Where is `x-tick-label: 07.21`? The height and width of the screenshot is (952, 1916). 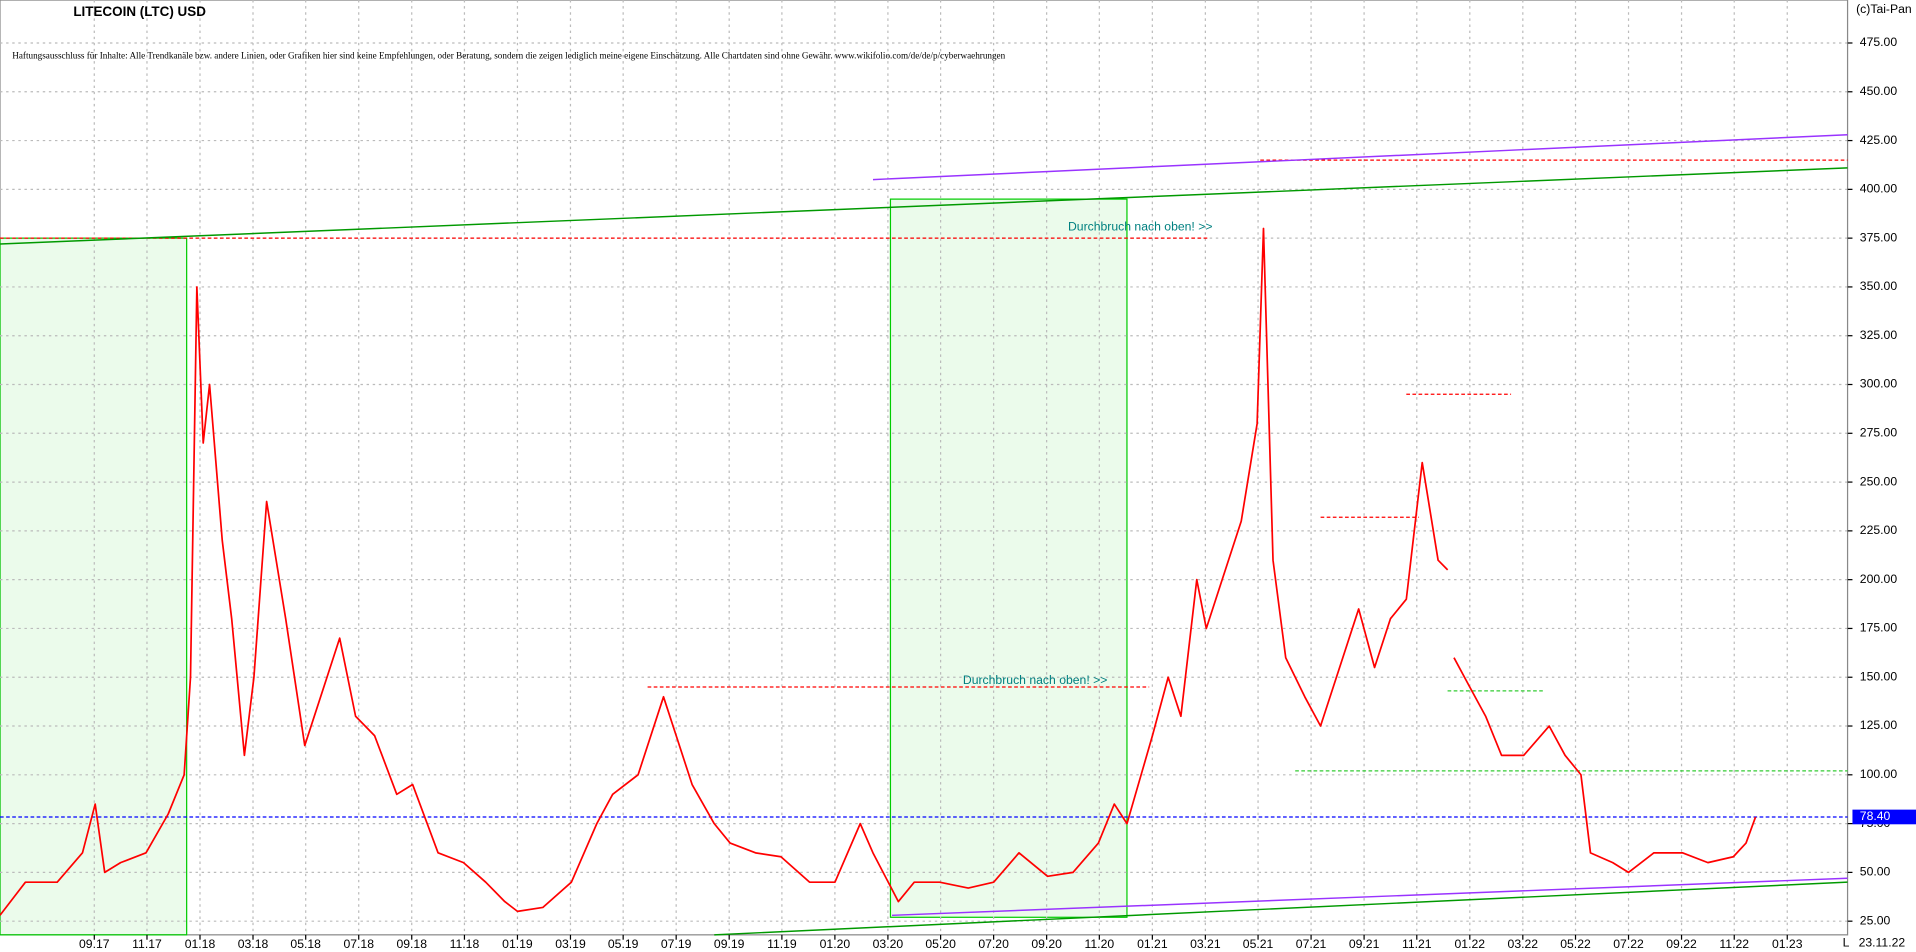
x-tick-label: 07.21 is located at coordinates (1311, 944).